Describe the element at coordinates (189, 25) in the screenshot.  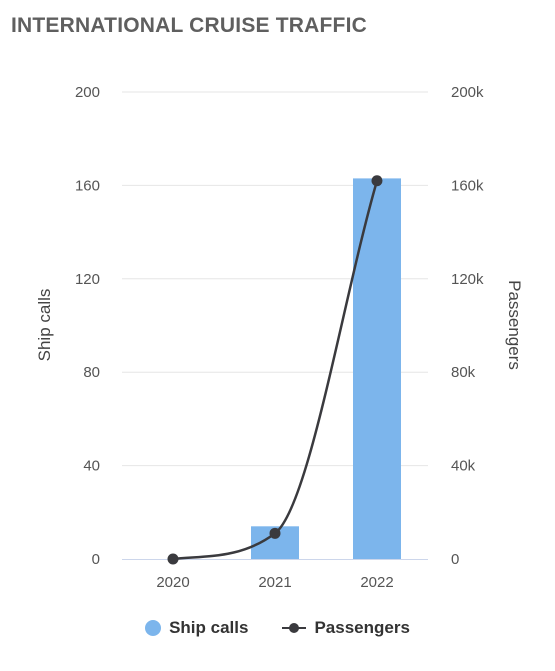
I see `chart-title: INTERNATIONAL CRUISE TRAFFIC` at that location.